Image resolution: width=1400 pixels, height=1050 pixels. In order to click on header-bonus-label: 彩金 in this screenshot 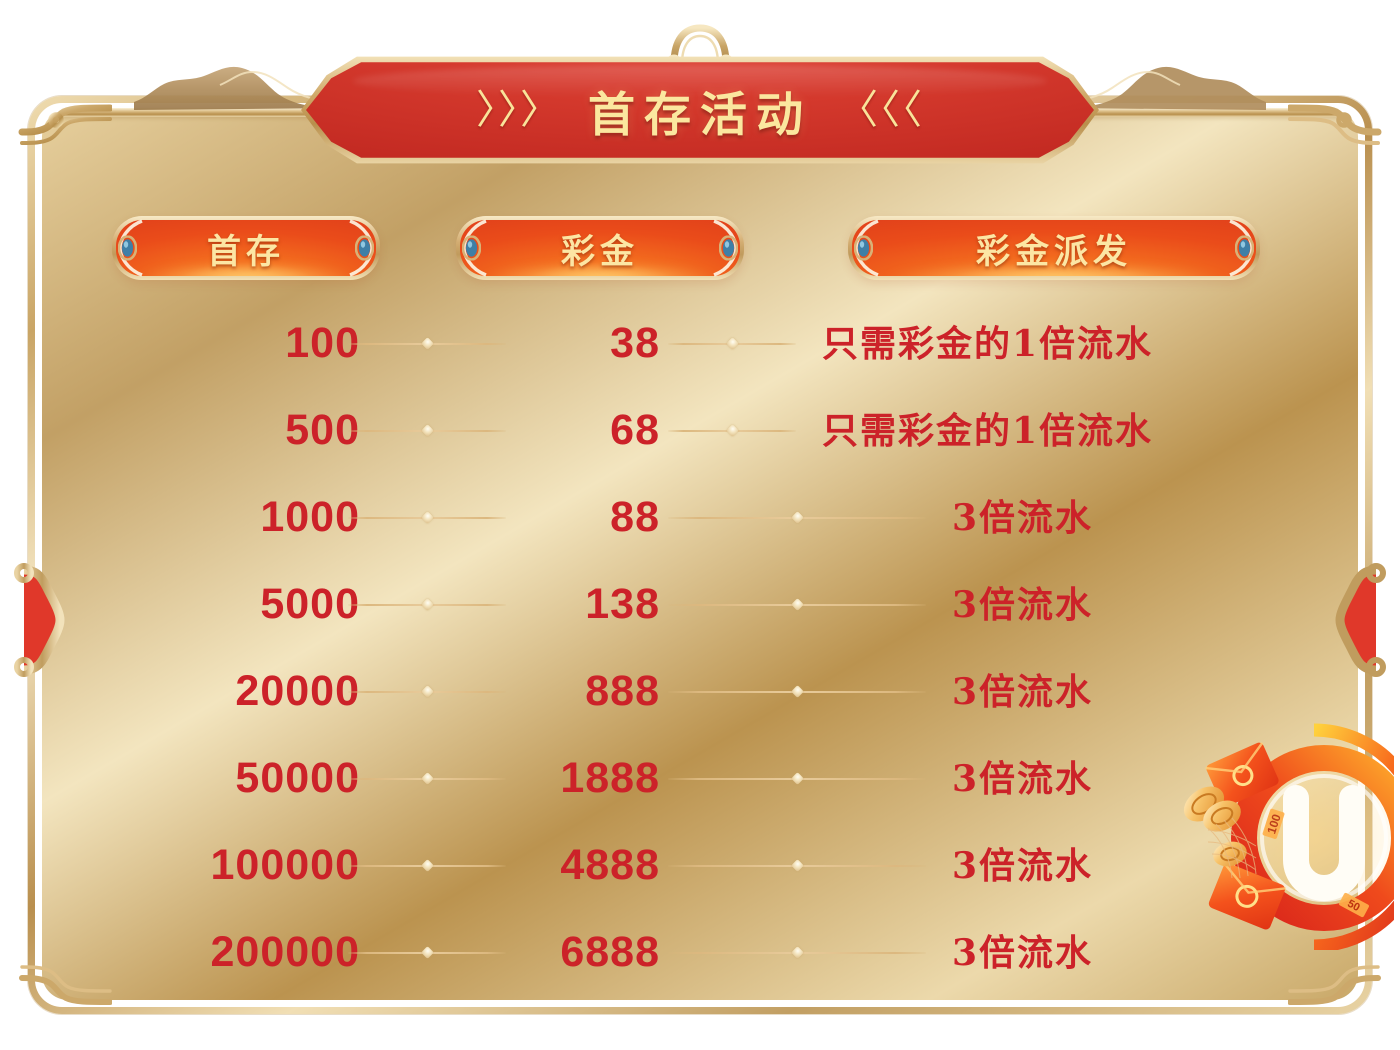, I will do `click(600, 251)`.